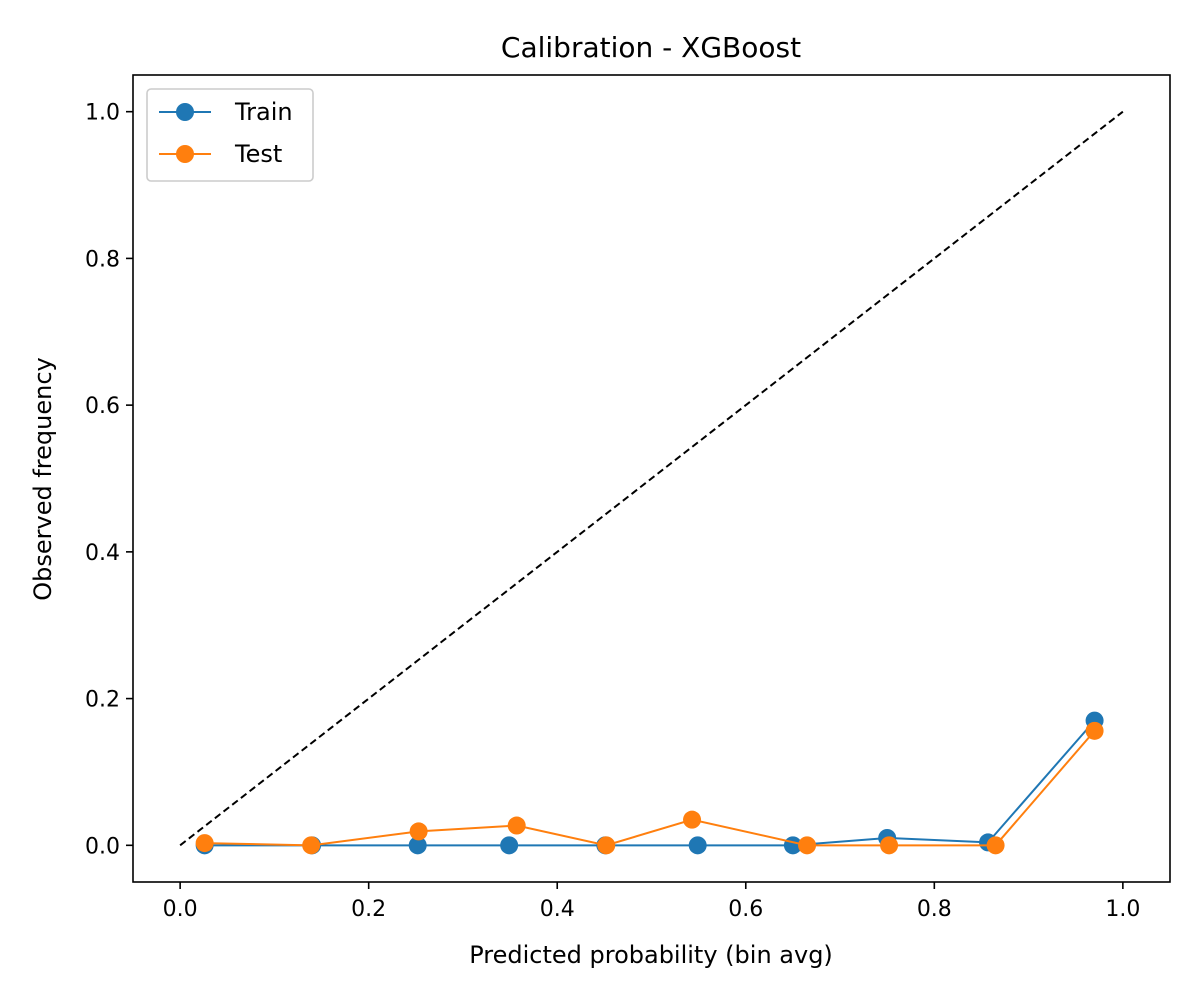 Image resolution: width=1200 pixels, height=1000 pixels. Describe the element at coordinates (230, 135) in the screenshot. I see `legend: Train Test` at that location.